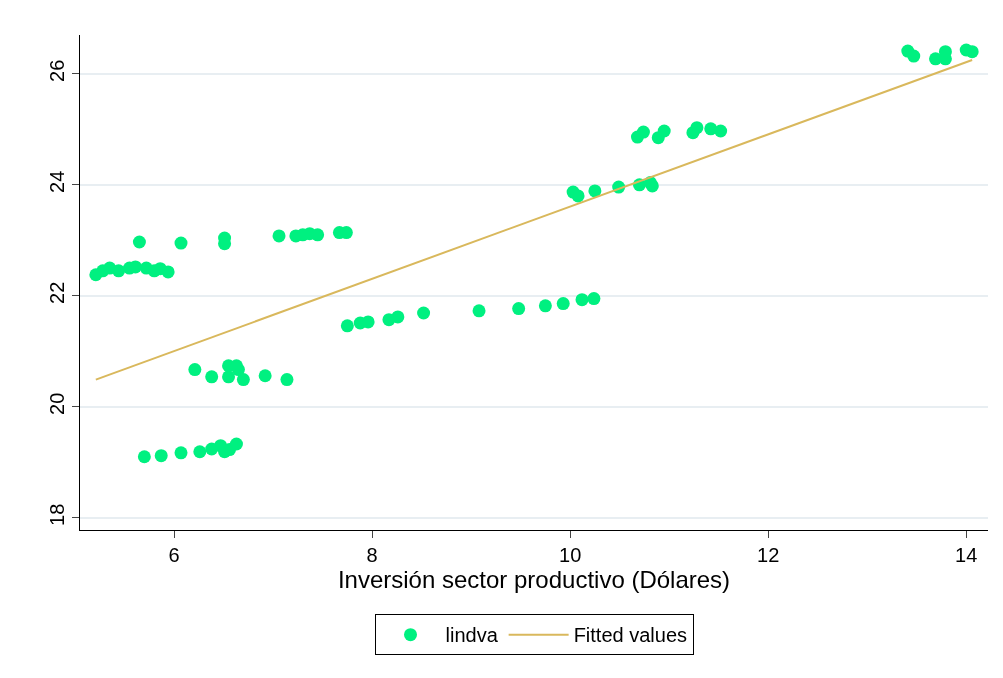  Describe the element at coordinates (57, 181) in the screenshot. I see `y-tick-label: 24` at that location.